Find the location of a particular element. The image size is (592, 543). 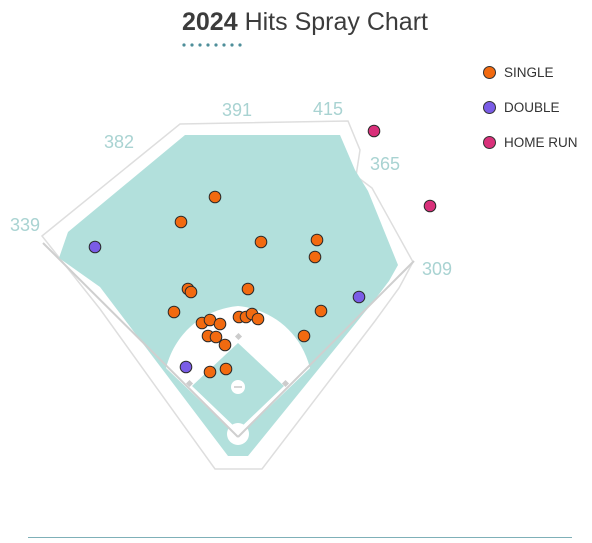

distance-label-lcf: 391 is located at coordinates (237, 110).